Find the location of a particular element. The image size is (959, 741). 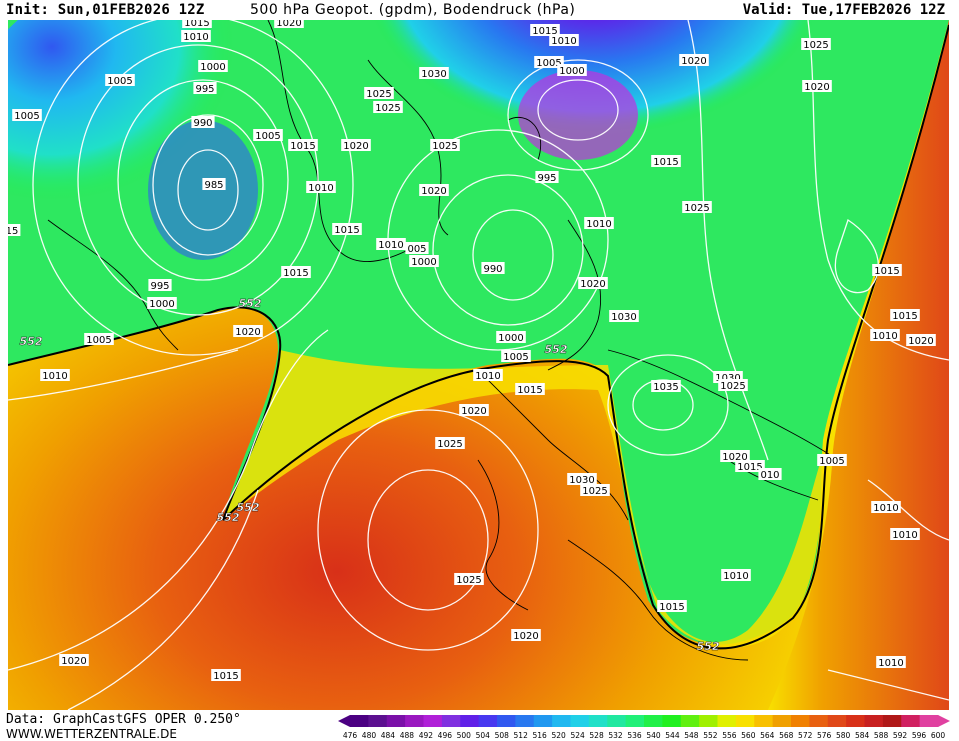

isobar-label-text: 1030 is located at coordinates (623, 317).